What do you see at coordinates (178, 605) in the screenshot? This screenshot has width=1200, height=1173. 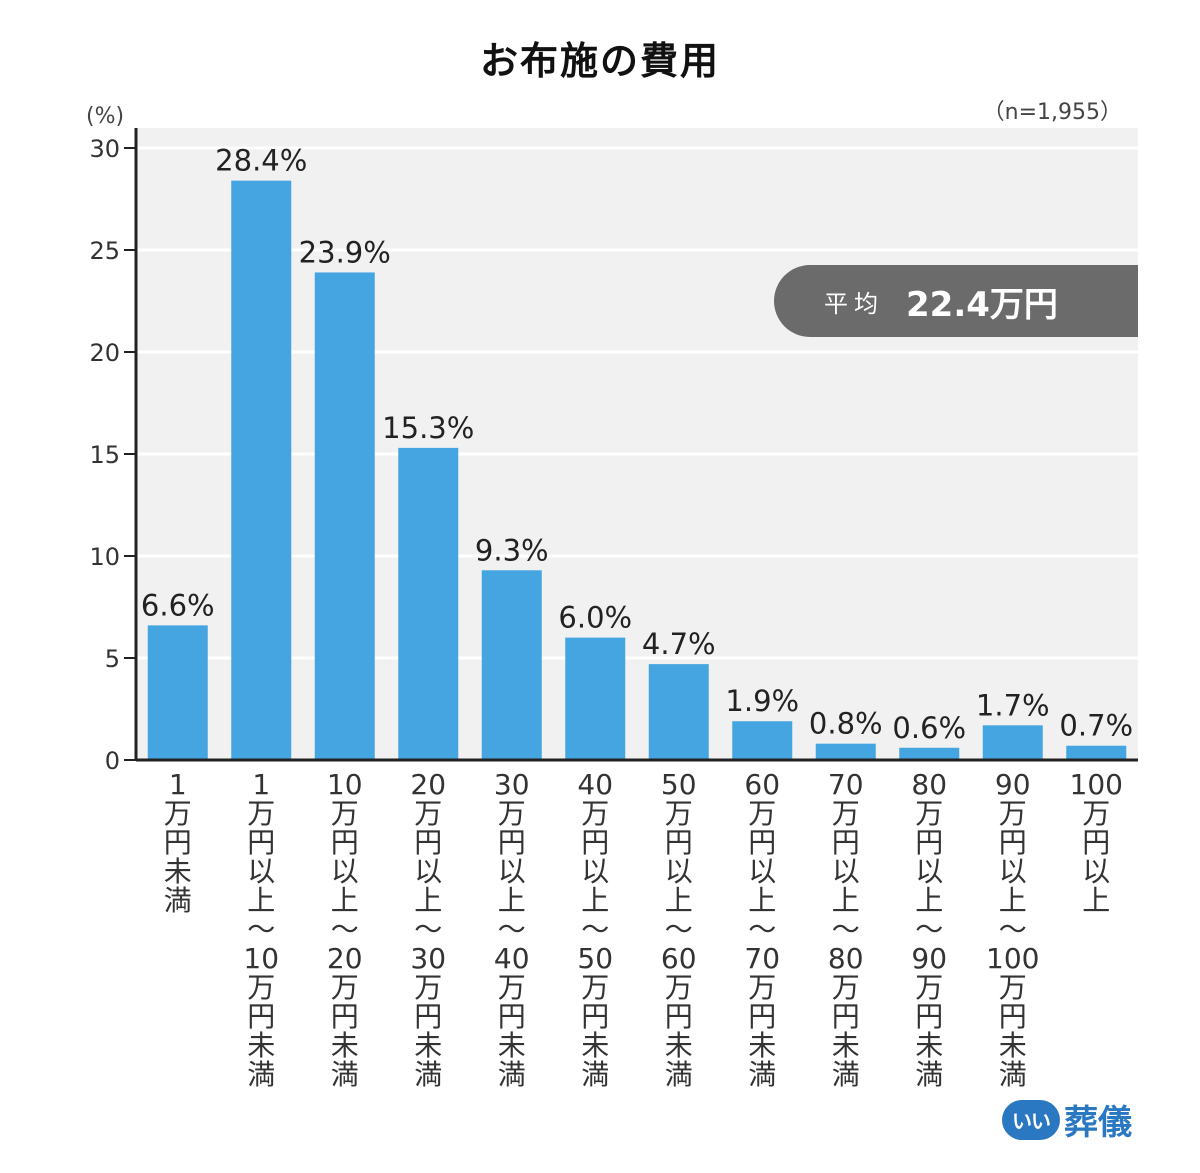 I see `data-label-1: 6.6%` at bounding box center [178, 605].